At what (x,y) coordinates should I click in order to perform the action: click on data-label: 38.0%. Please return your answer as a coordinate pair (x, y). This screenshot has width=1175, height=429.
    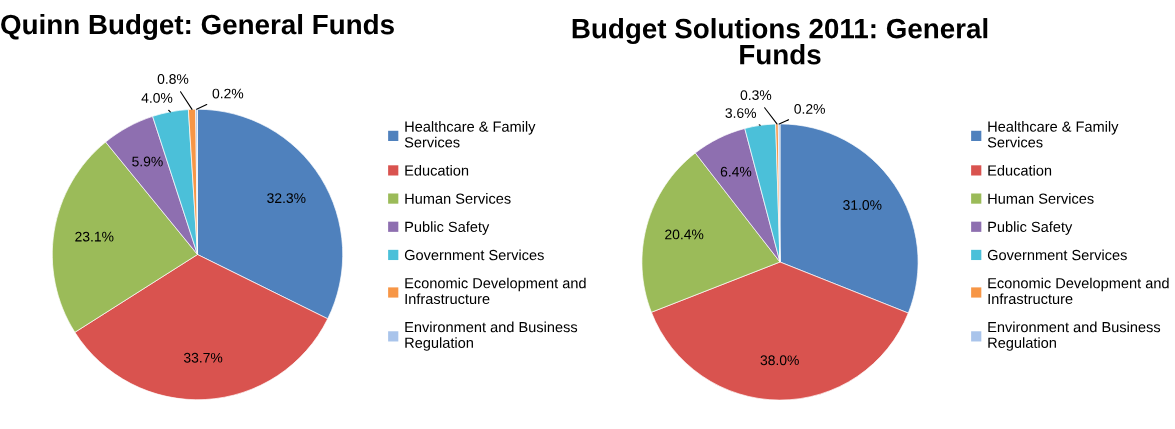
    Looking at the image, I should click on (779, 360).